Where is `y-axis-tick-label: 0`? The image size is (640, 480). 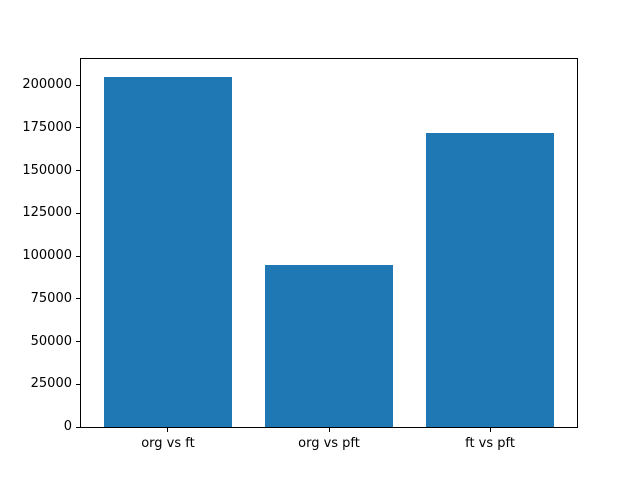 y-axis-tick-label: 0 is located at coordinates (67, 426).